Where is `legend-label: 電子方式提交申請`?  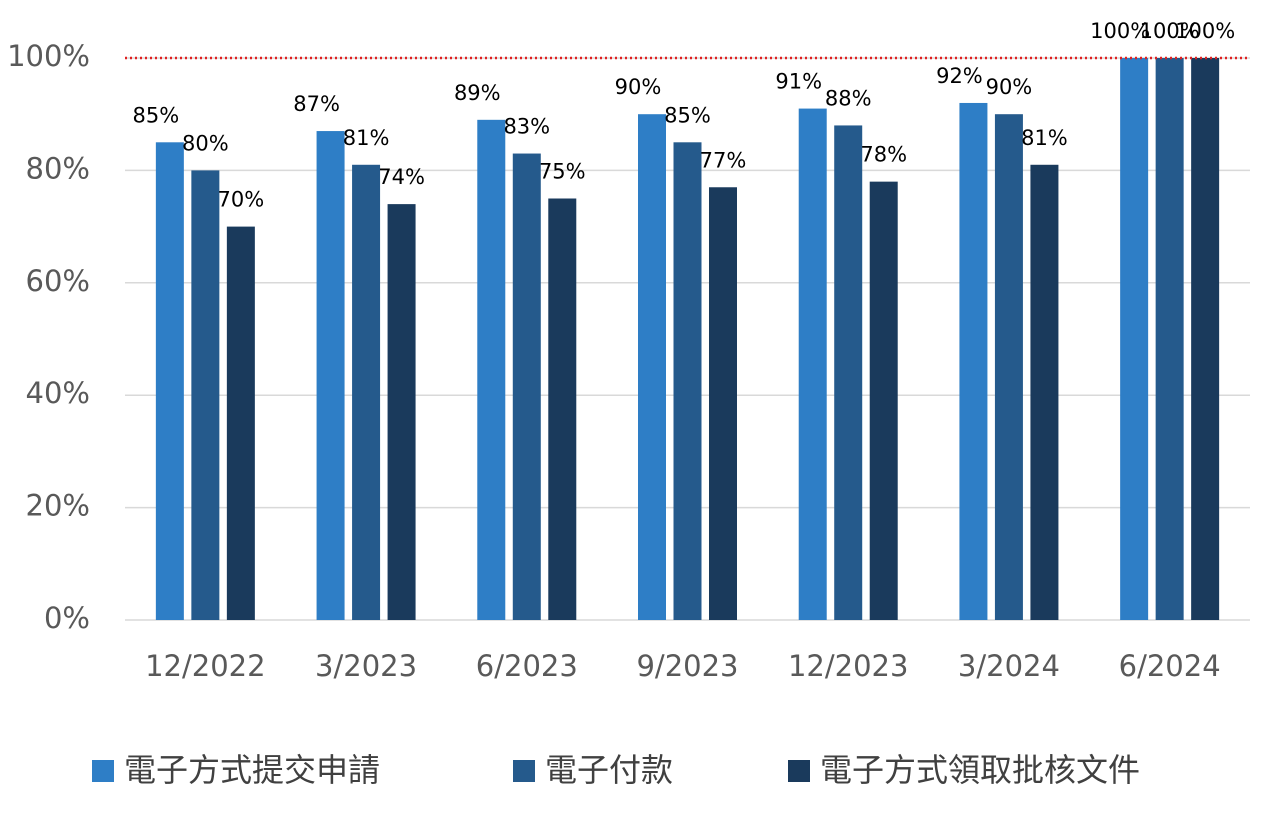
legend-label: 電子方式提交申請 is located at coordinates (252, 770).